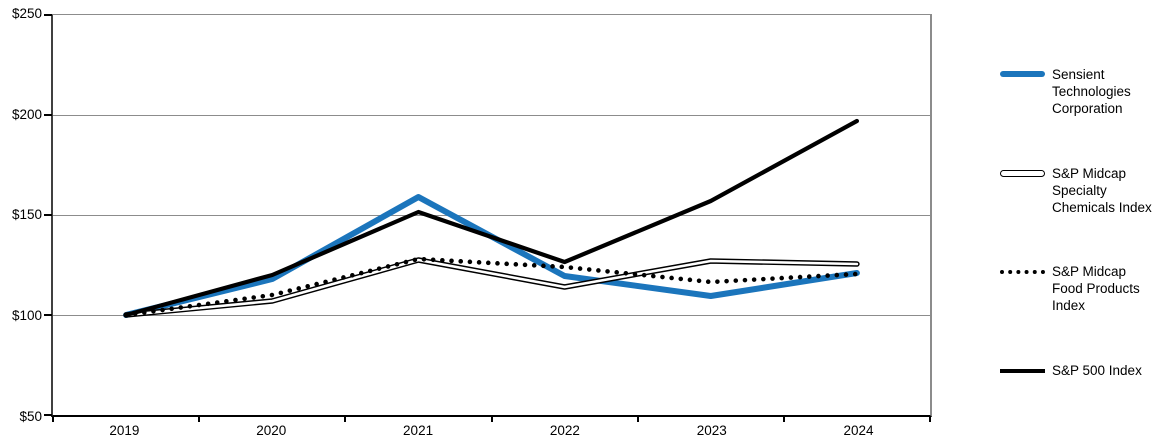 Image resolution: width=1152 pixels, height=447 pixels. I want to click on legend-swatch-solid-line, so click(1022, 371).